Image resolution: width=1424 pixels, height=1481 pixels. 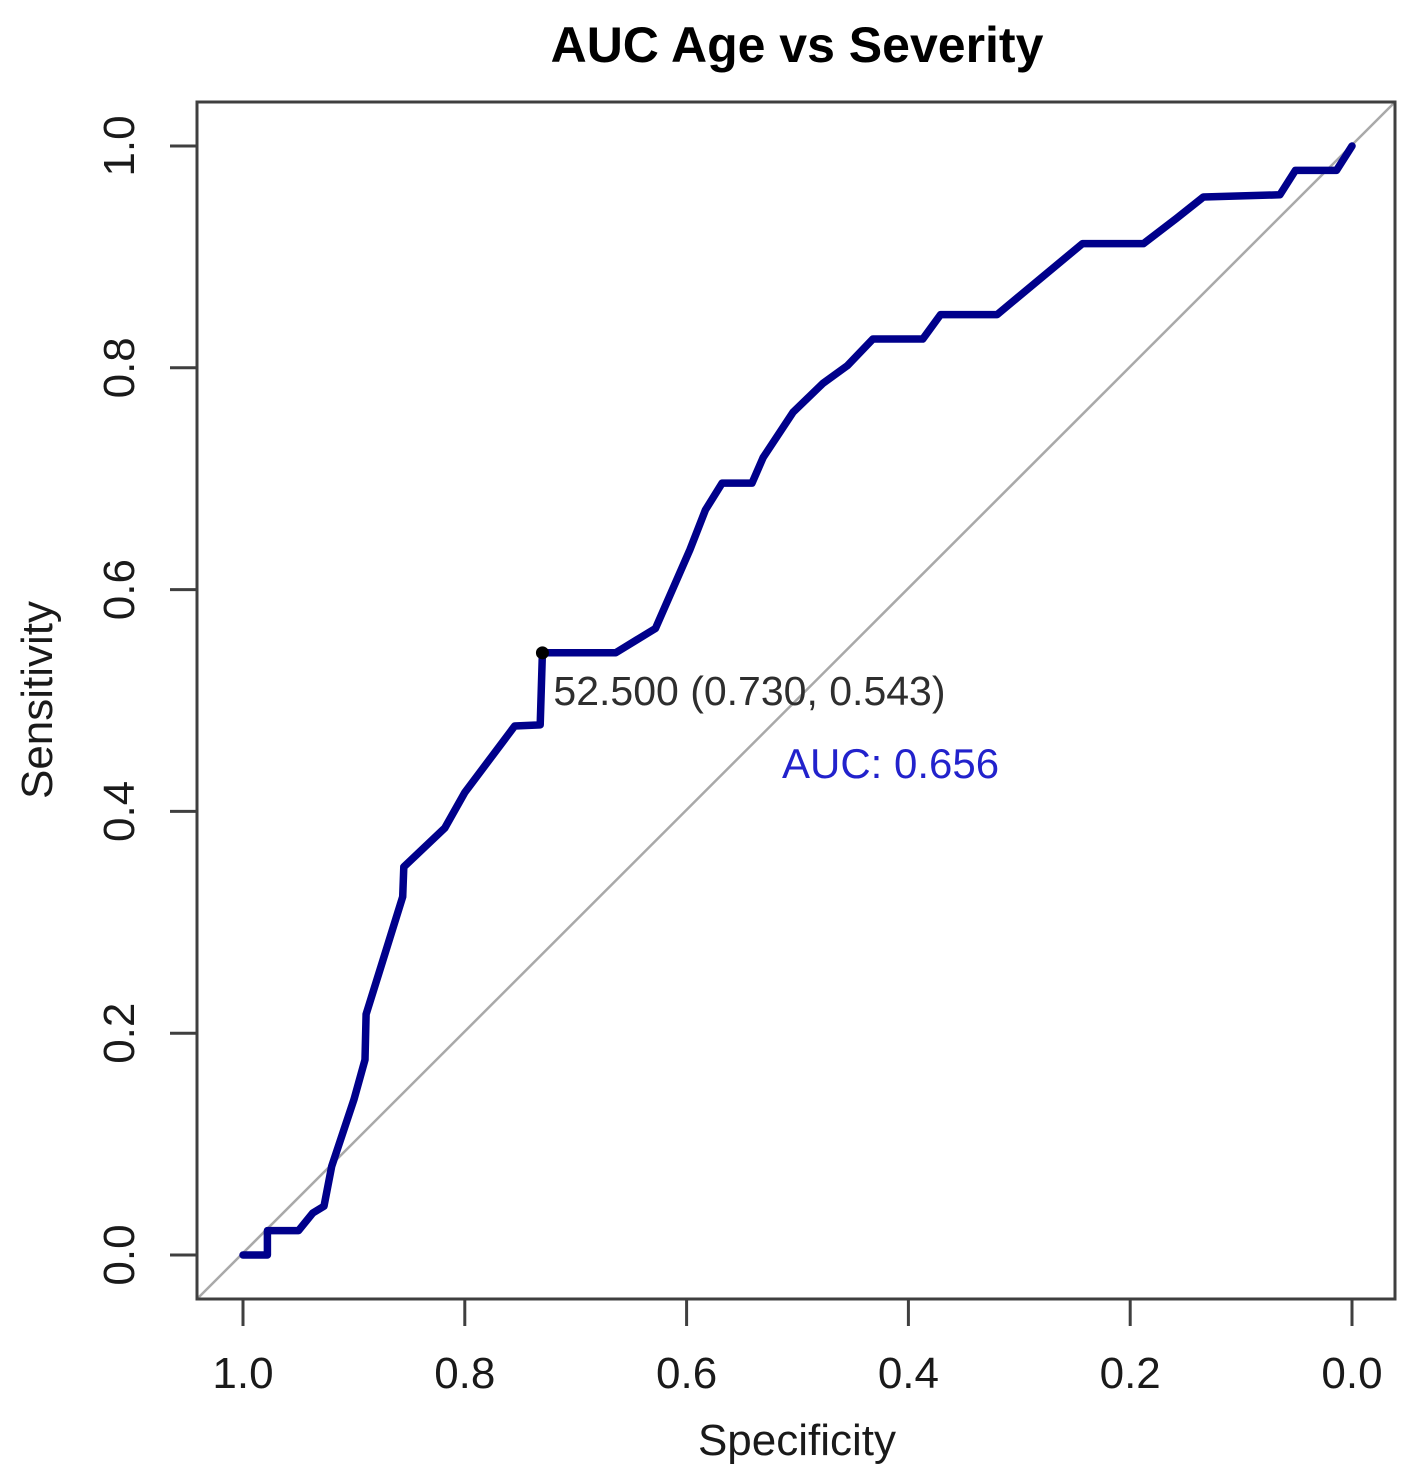 I want to click on x-axis-title: Specificity, so click(x=797, y=1440).